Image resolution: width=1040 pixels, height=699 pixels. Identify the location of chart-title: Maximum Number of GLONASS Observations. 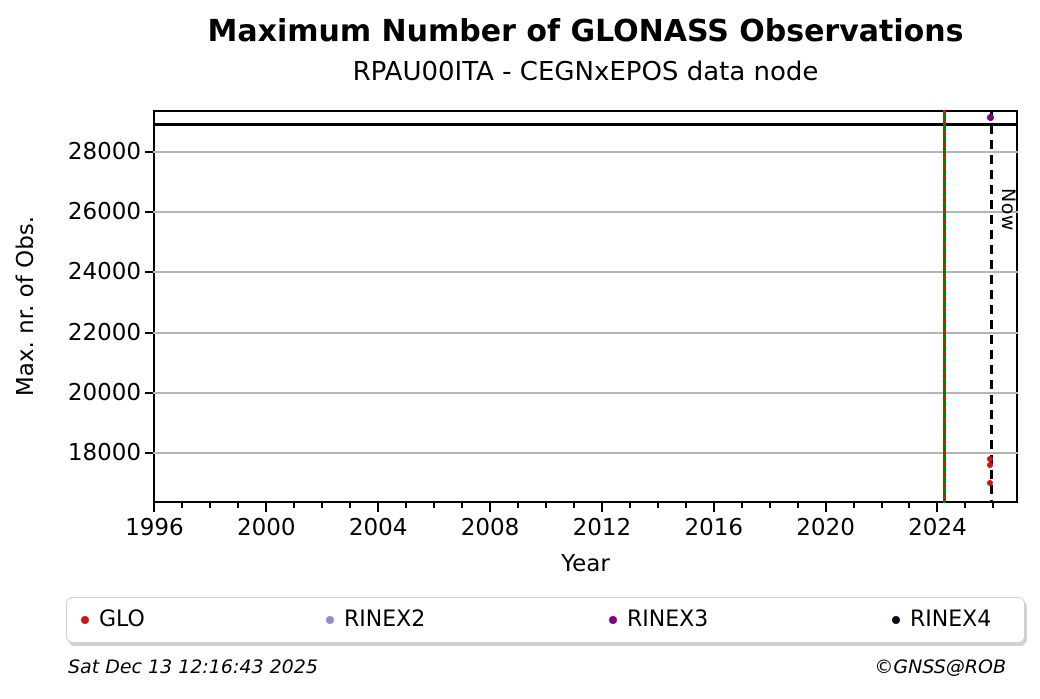
(585, 31).